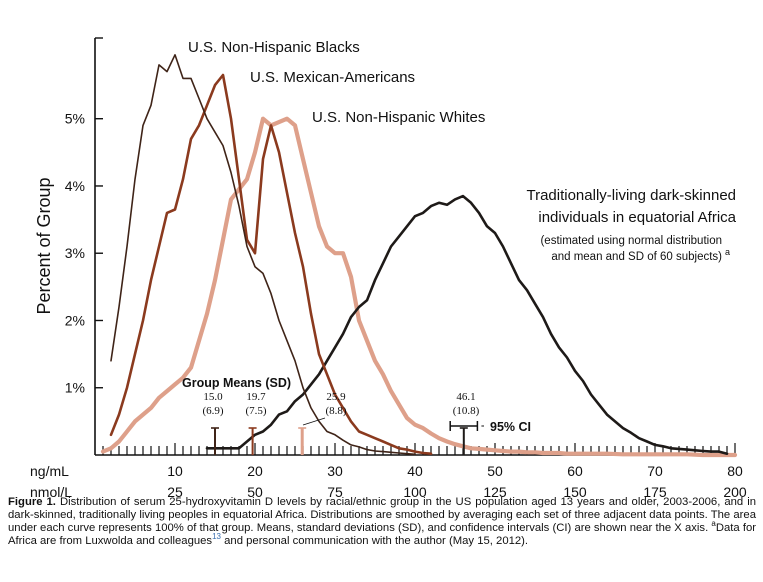 The width and height of the screenshot is (763, 582). Describe the element at coordinates (636, 257) in the screenshot. I see `africa-note-line: and mean and SD of 60 subjects)` at that location.